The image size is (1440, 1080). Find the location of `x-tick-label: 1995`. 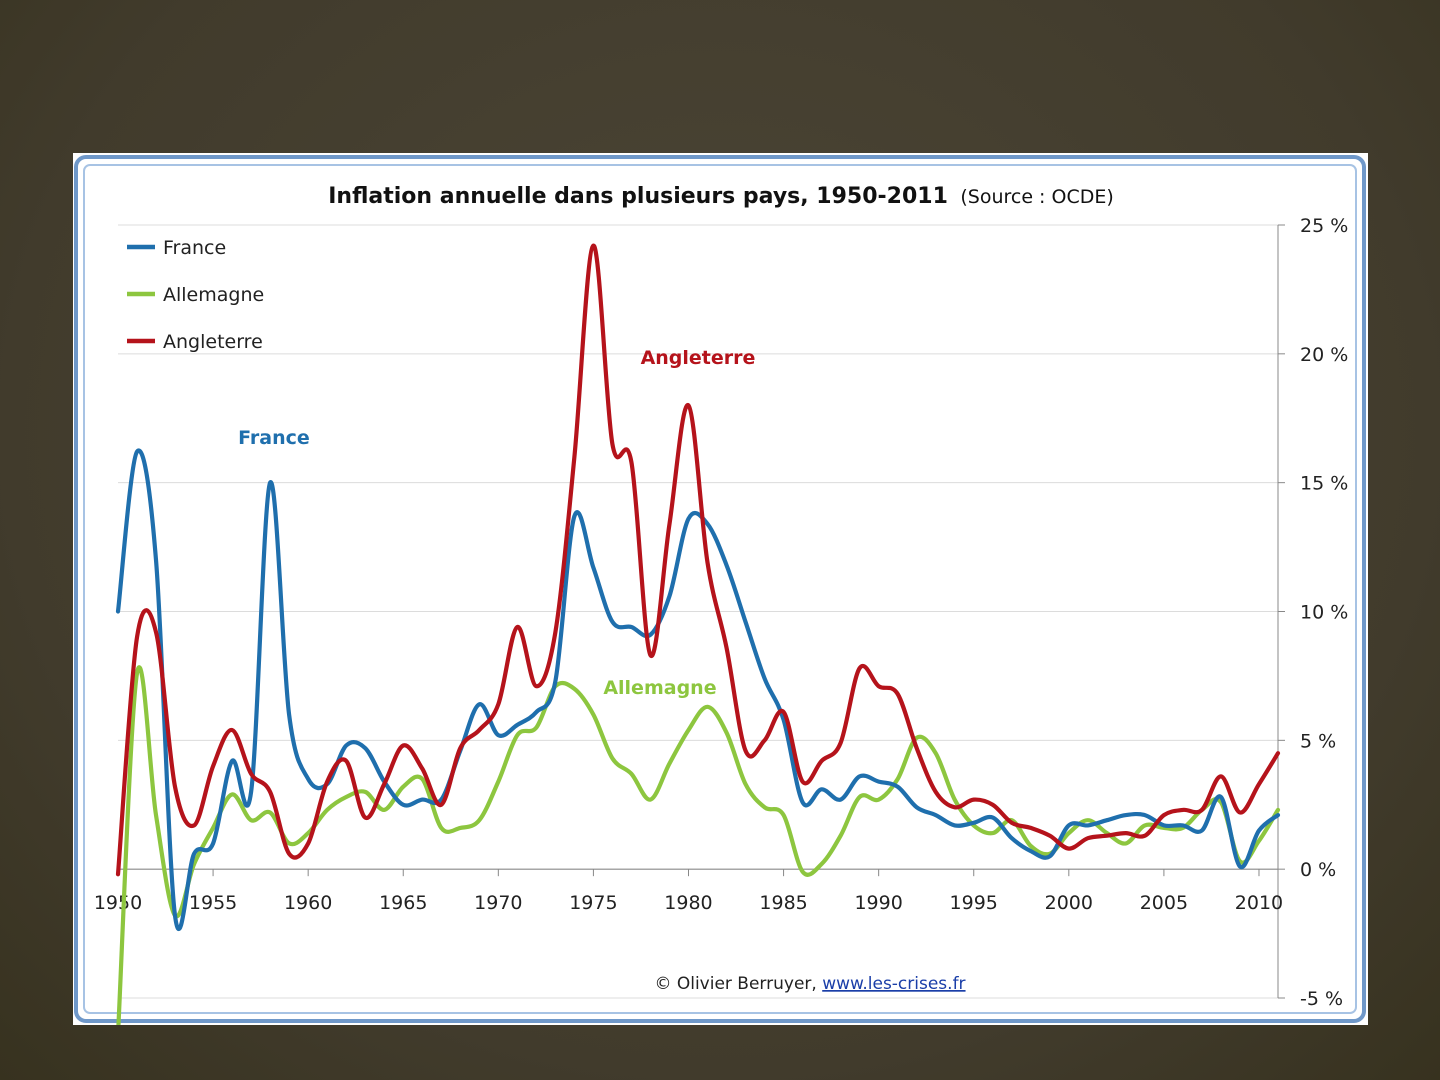

x-tick-label: 1995 is located at coordinates (974, 903).